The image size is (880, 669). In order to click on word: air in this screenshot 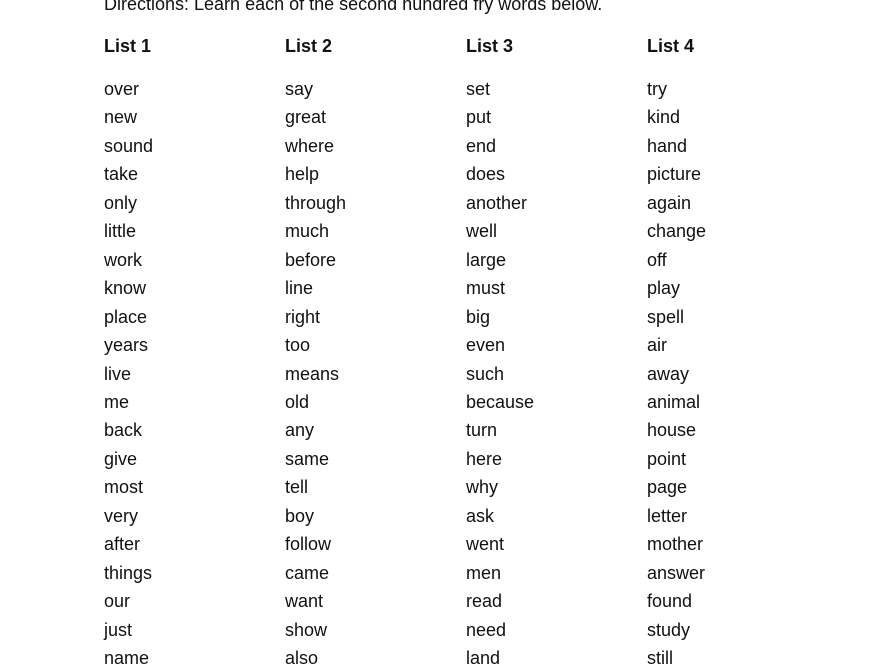, I will do `click(657, 345)`.